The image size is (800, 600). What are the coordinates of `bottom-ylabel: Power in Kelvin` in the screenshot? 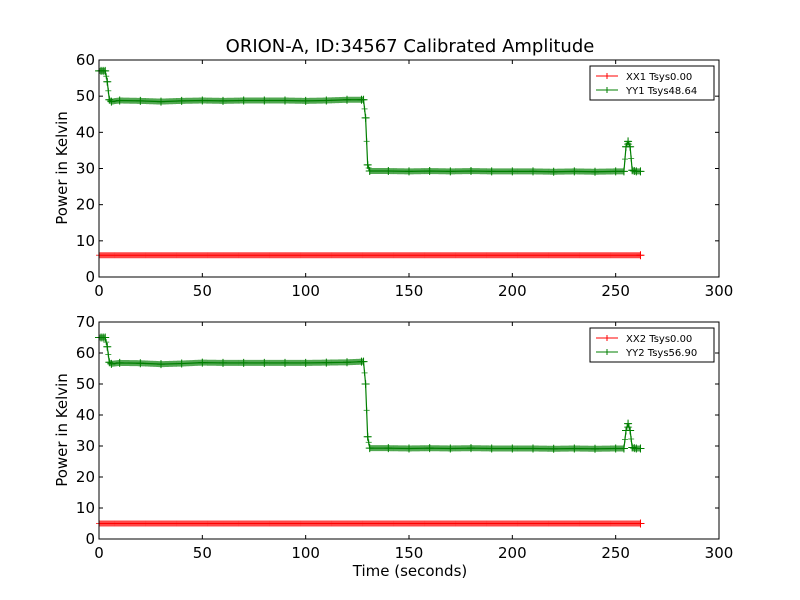 It's located at (62, 430).